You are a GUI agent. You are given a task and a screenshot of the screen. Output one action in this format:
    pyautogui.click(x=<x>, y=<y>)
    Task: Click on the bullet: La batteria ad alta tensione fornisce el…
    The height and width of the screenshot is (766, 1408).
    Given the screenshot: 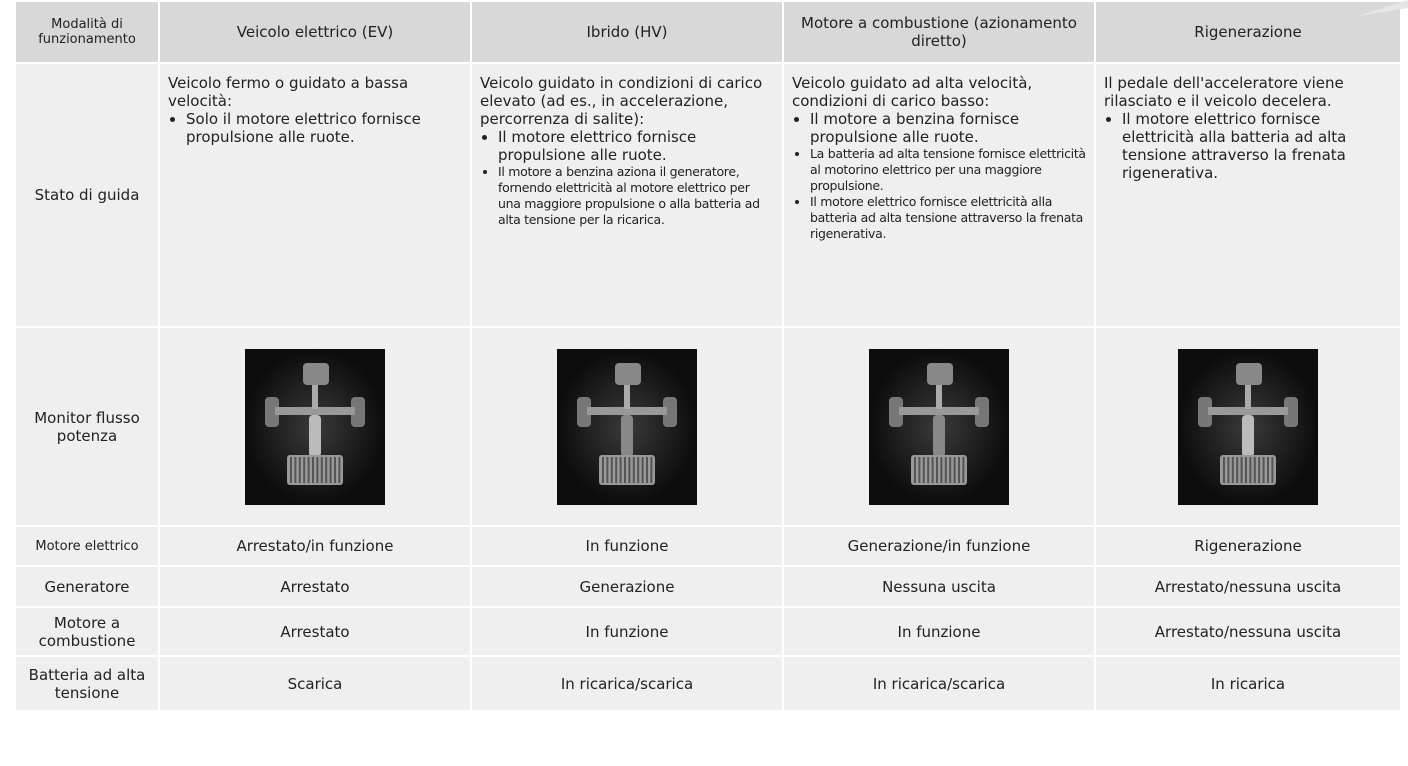 What is the action you would take?
    pyautogui.click(x=948, y=170)
    